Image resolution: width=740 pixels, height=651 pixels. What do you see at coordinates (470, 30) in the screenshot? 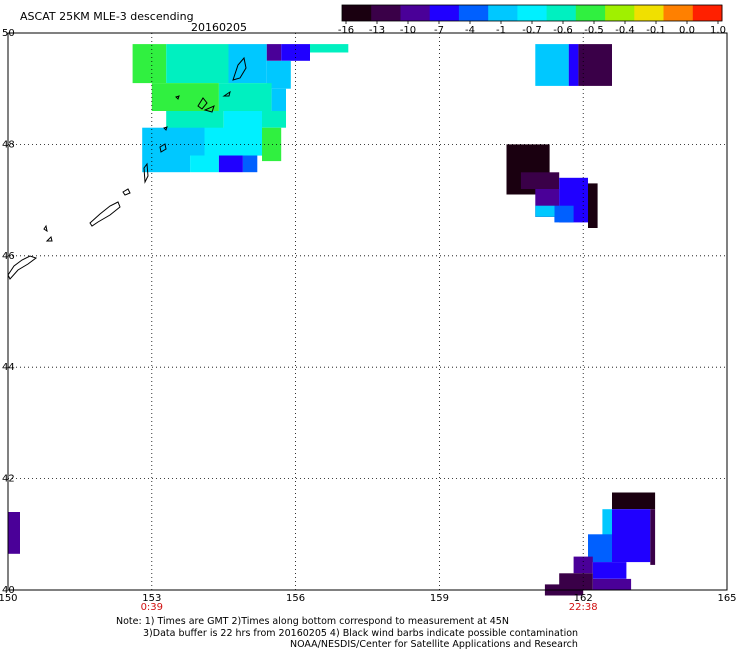
I see `colorbar-label: -4` at bounding box center [470, 30].